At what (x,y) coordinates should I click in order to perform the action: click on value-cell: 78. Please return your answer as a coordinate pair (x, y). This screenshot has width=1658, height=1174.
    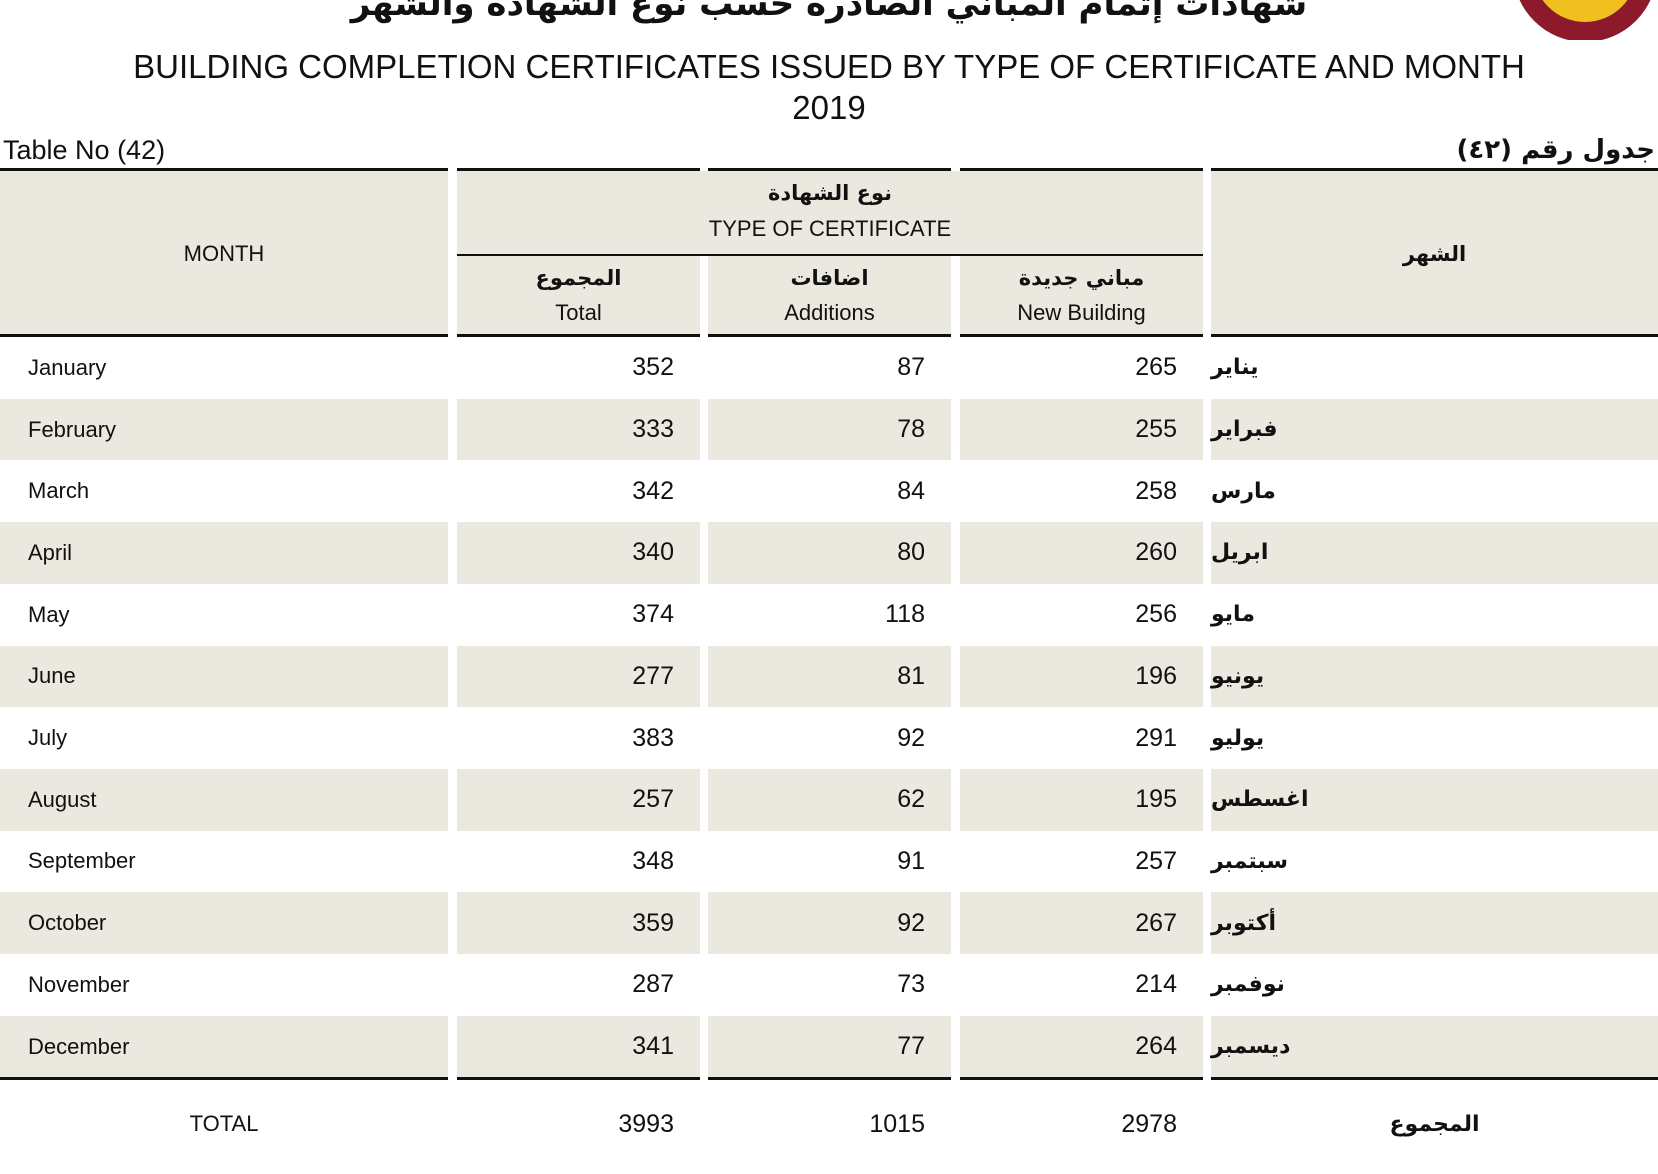
    Looking at the image, I should click on (829, 429).